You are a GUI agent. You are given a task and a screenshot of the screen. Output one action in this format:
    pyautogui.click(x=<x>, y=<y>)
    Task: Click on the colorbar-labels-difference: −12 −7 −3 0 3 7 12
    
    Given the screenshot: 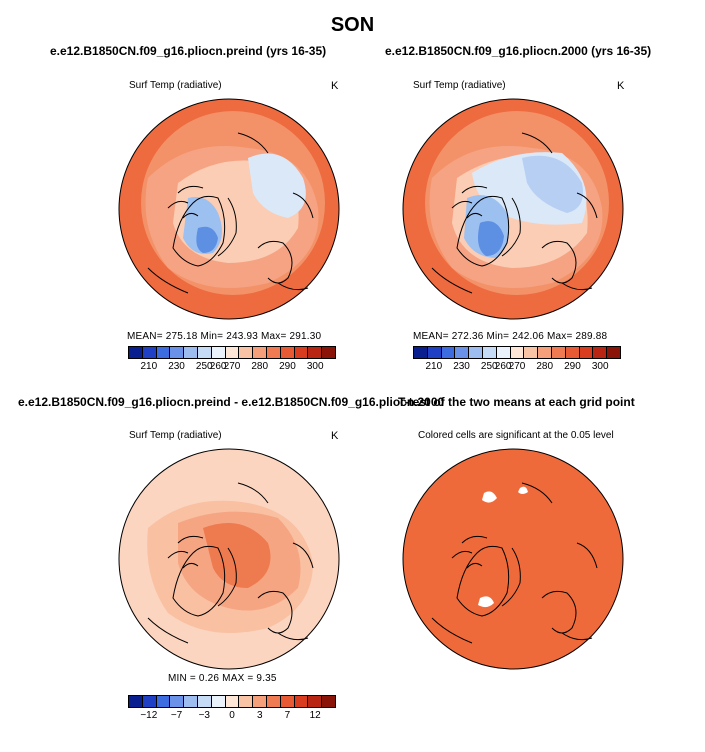 What is the action you would take?
    pyautogui.click(x=232, y=715)
    